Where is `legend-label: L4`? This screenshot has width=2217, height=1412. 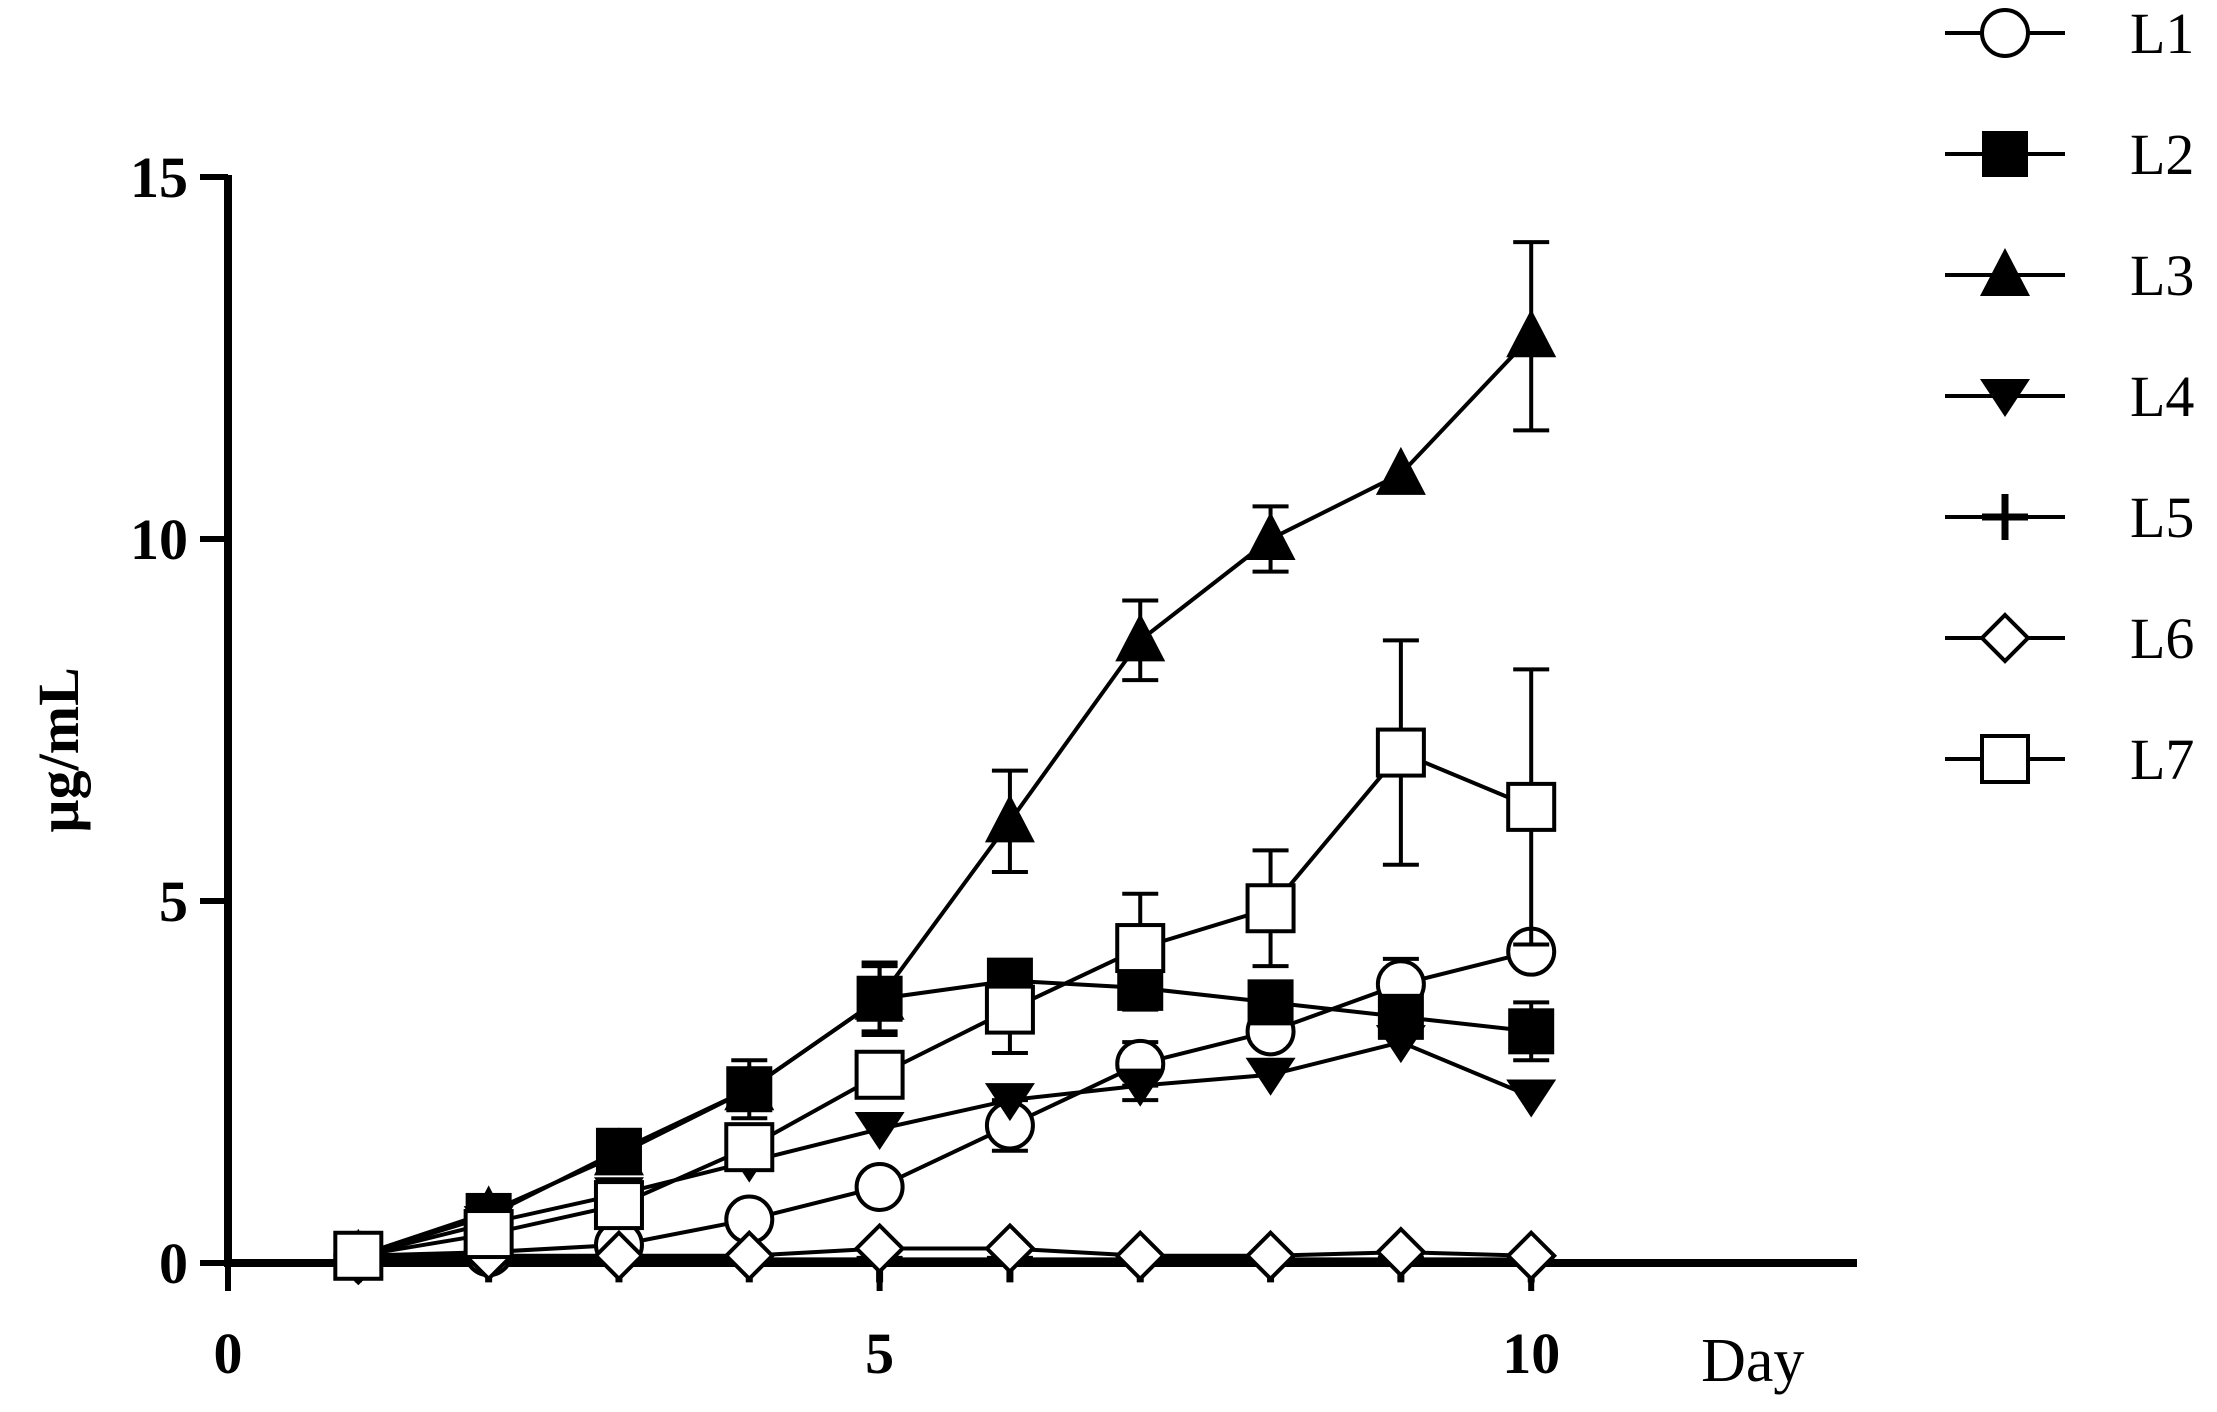 legend-label: L4 is located at coordinates (2162, 396).